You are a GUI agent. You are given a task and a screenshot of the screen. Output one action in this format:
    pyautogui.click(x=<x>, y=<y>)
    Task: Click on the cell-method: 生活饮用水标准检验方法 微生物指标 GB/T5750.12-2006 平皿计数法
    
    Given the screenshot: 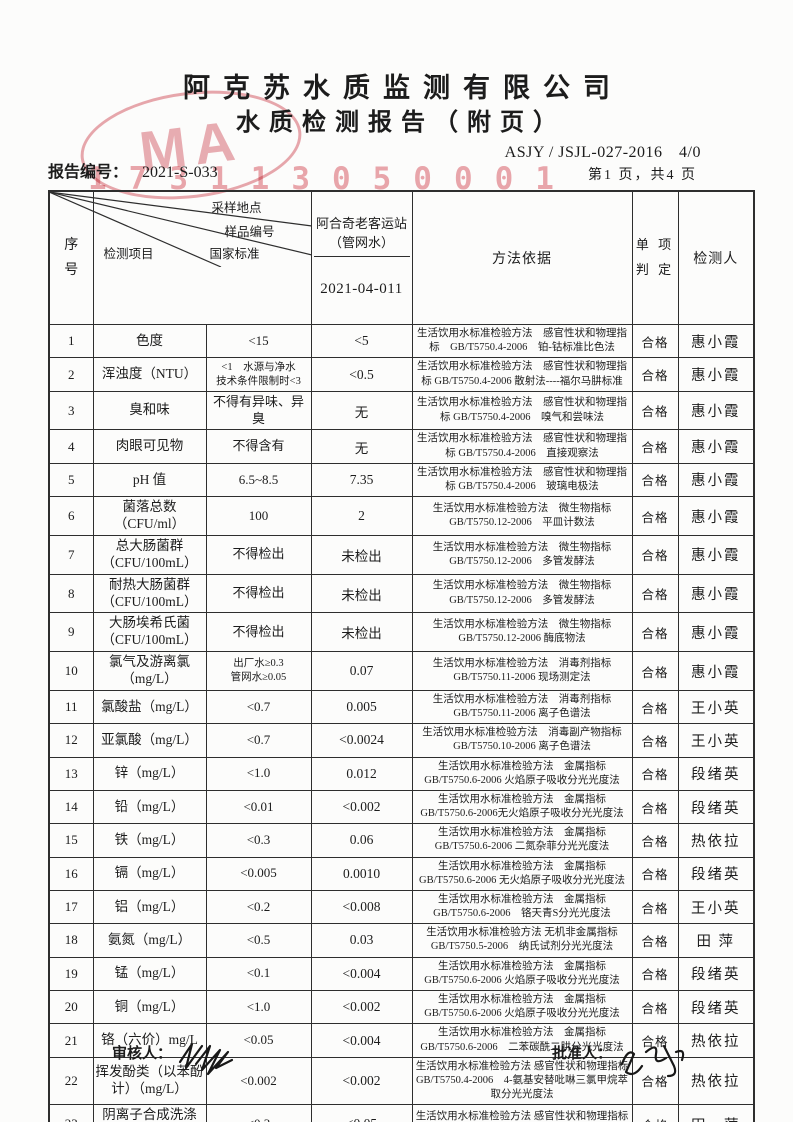 What is the action you would take?
    pyautogui.click(x=522, y=516)
    